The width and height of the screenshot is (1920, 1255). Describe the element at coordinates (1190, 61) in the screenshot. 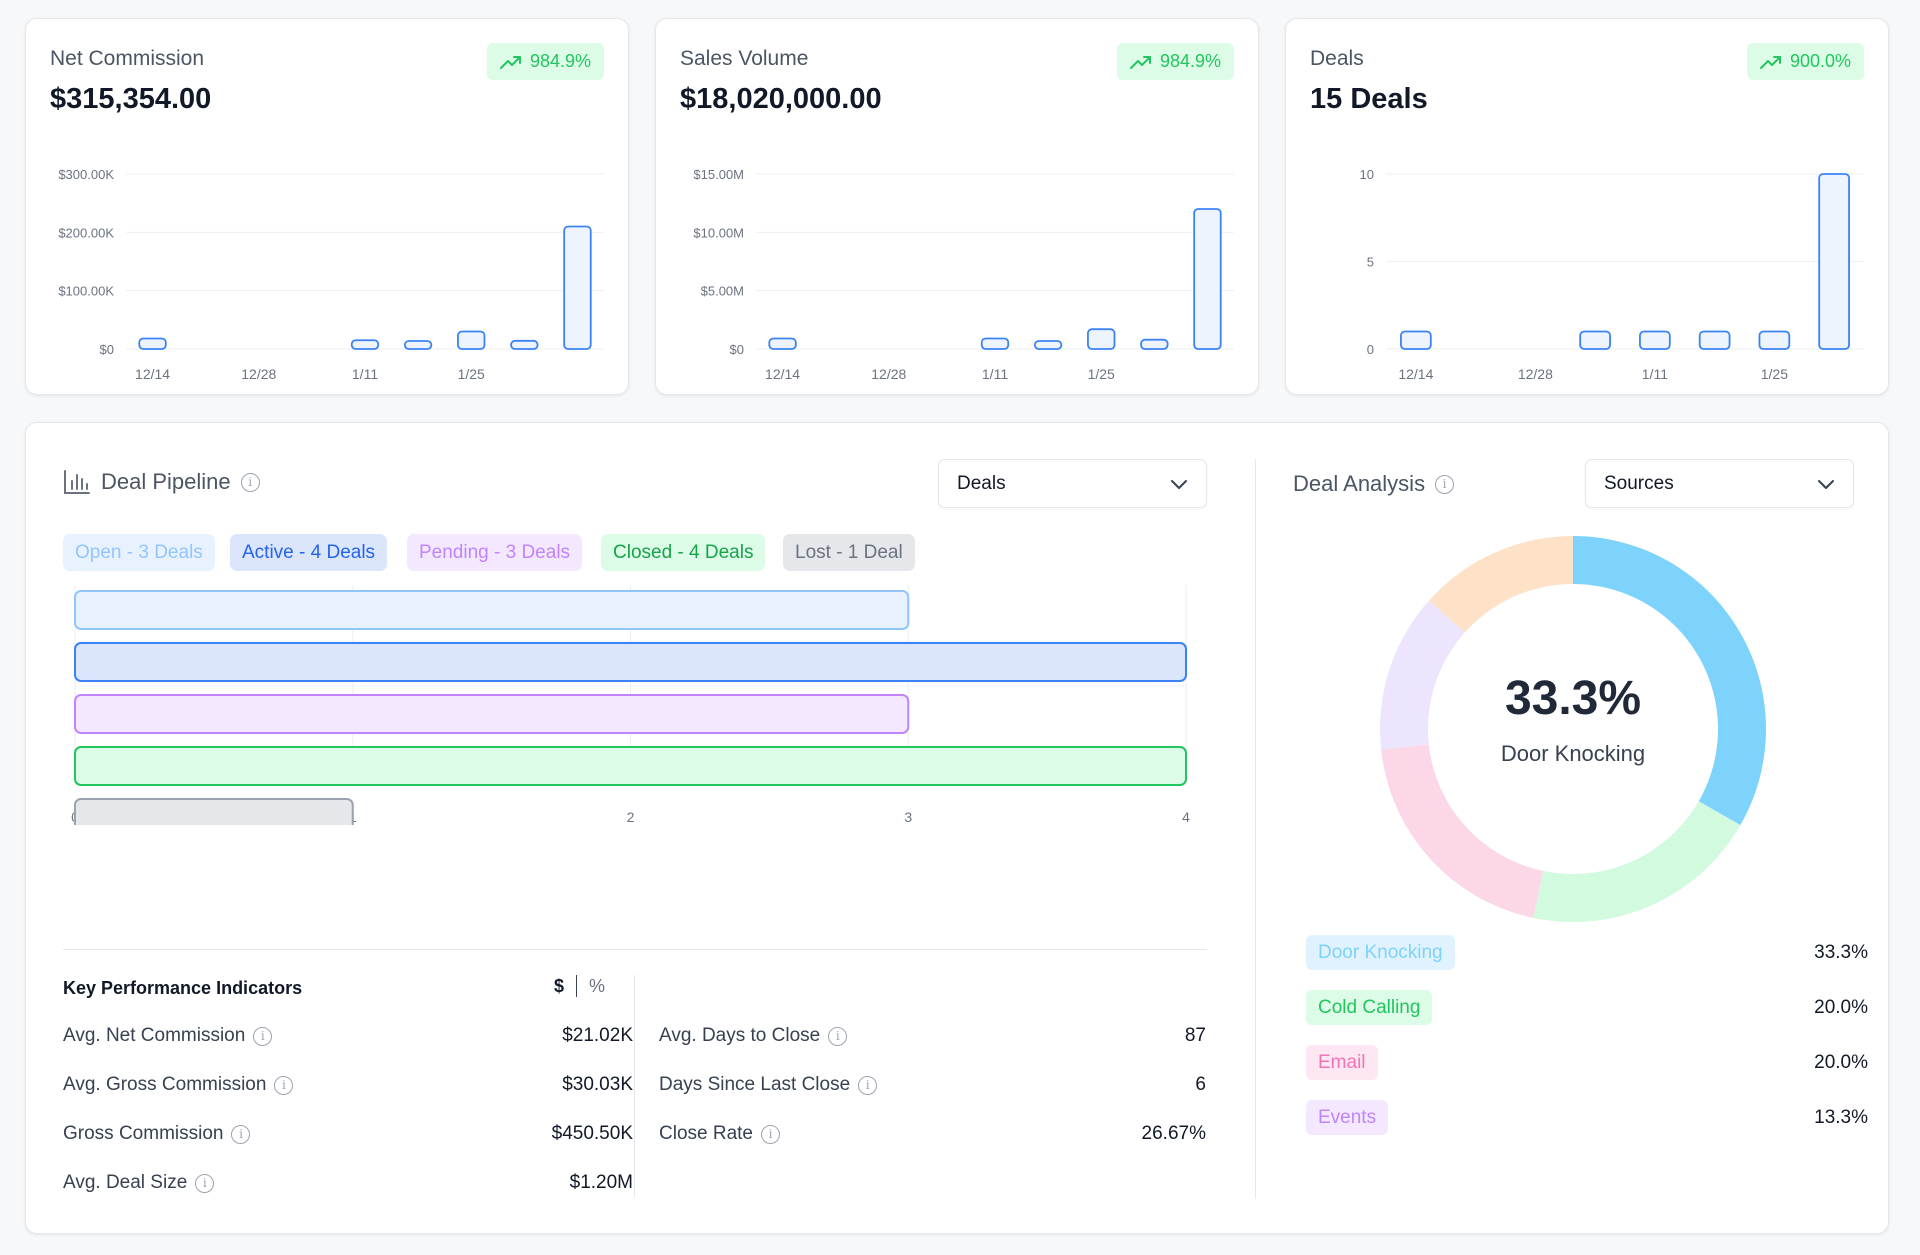

I see `change-value: 984.9%` at that location.